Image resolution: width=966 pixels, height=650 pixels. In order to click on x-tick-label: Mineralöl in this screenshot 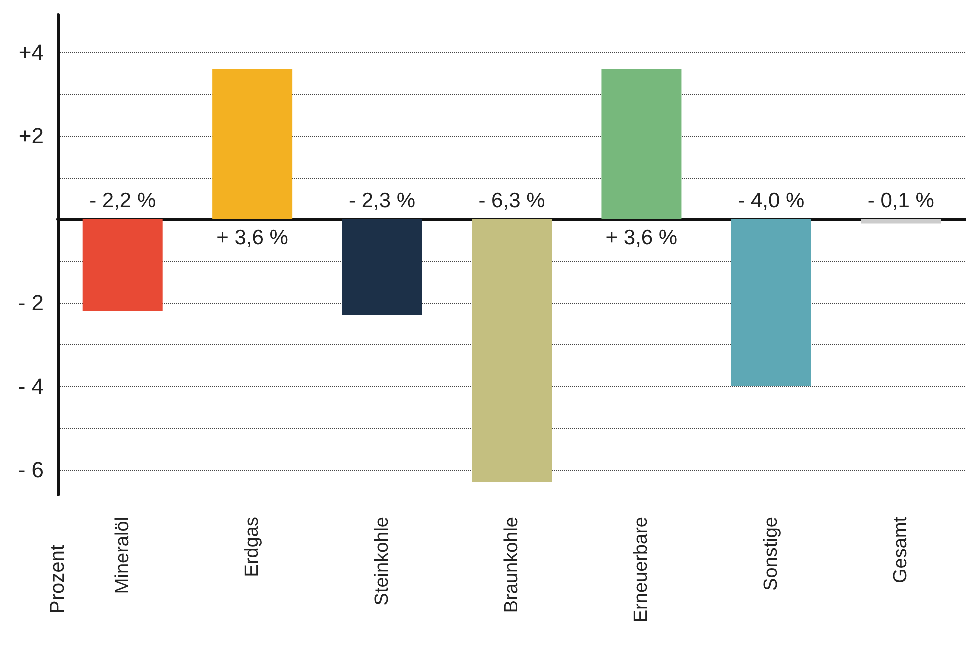, I will do `click(123, 555)`.